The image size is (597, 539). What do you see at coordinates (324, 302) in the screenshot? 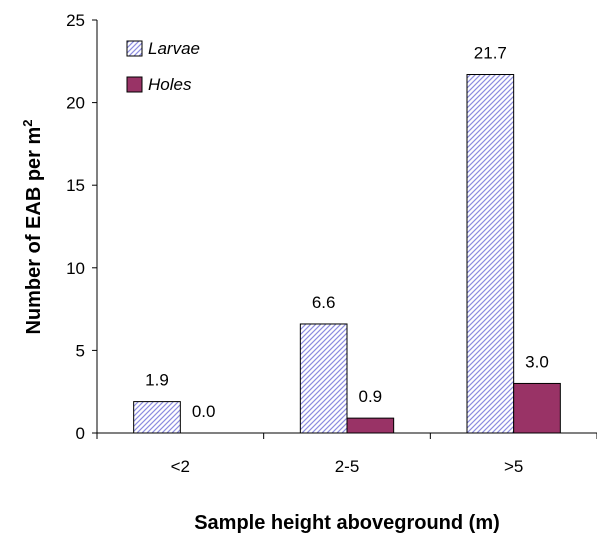
I see `data-label-larvae: 6.6` at bounding box center [324, 302].